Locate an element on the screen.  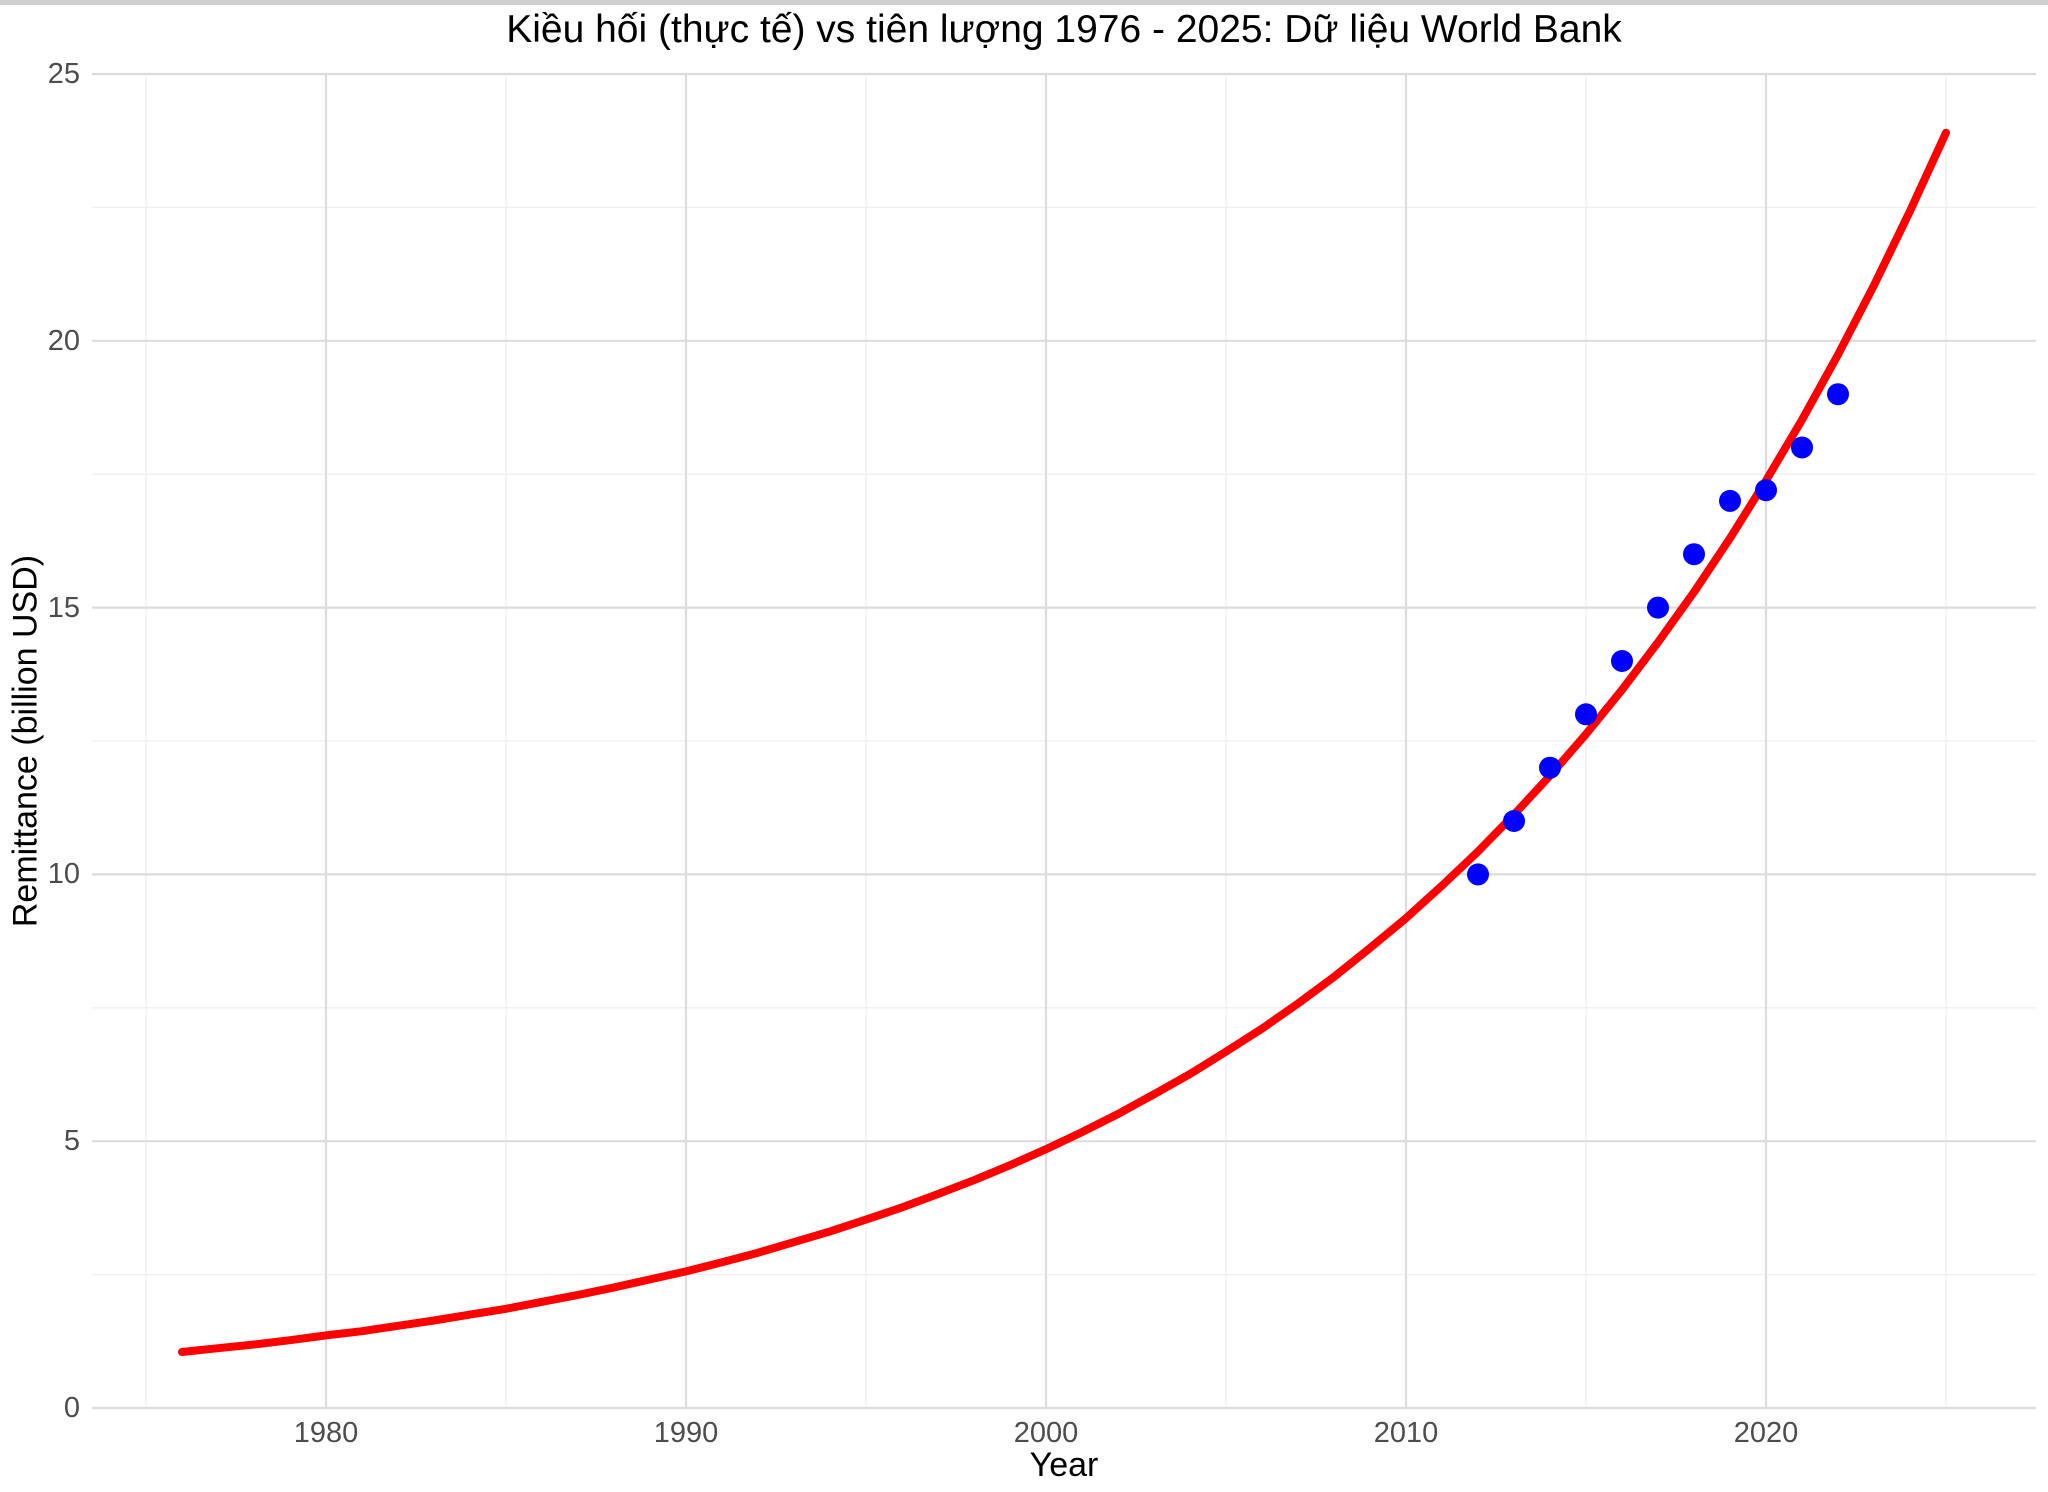
y-tick-label: 20 is located at coordinates (63, 340).